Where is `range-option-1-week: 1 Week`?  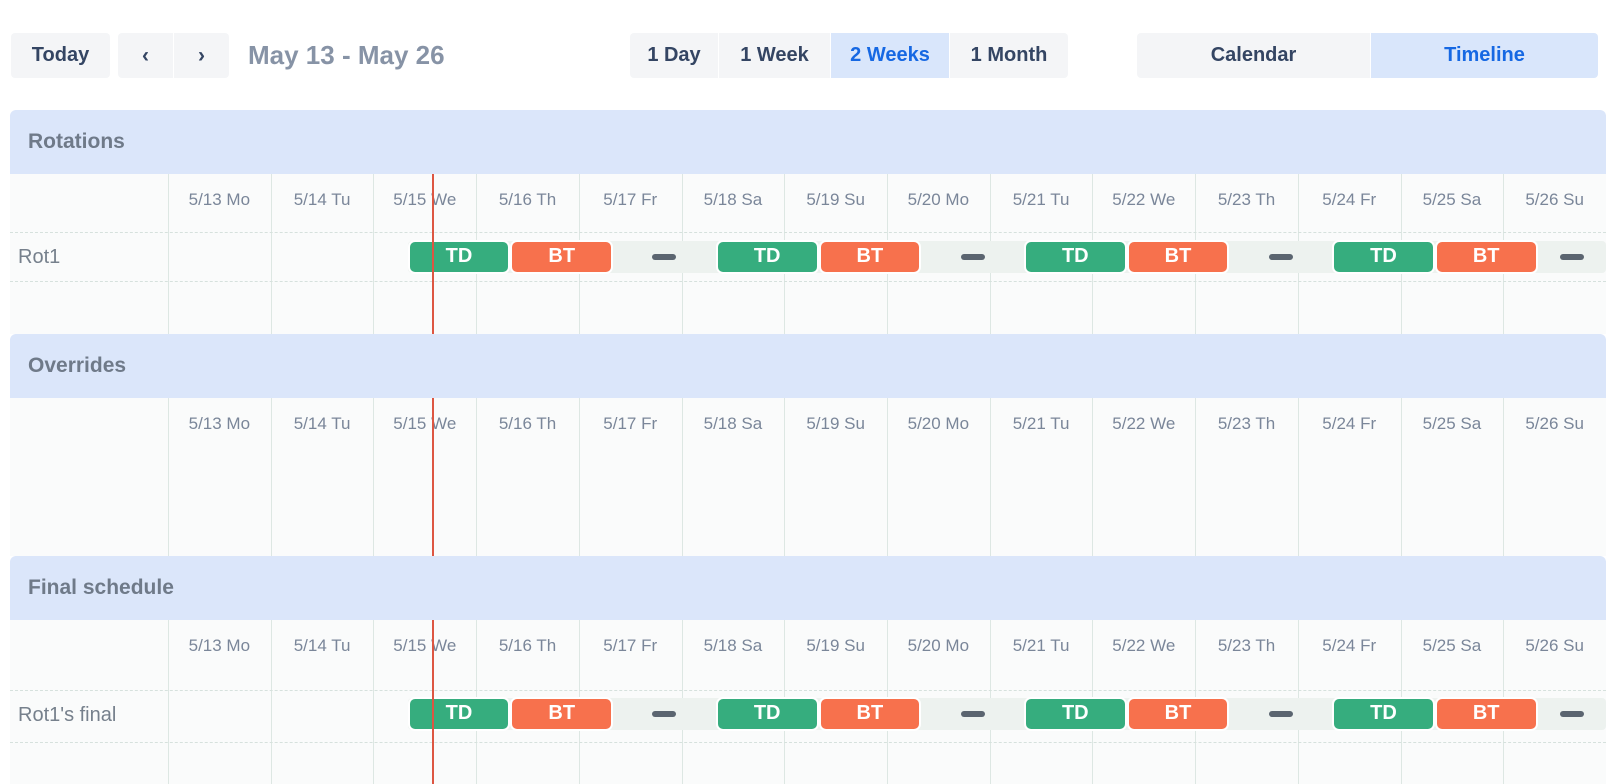 range-option-1-week: 1 Week is located at coordinates (774, 55).